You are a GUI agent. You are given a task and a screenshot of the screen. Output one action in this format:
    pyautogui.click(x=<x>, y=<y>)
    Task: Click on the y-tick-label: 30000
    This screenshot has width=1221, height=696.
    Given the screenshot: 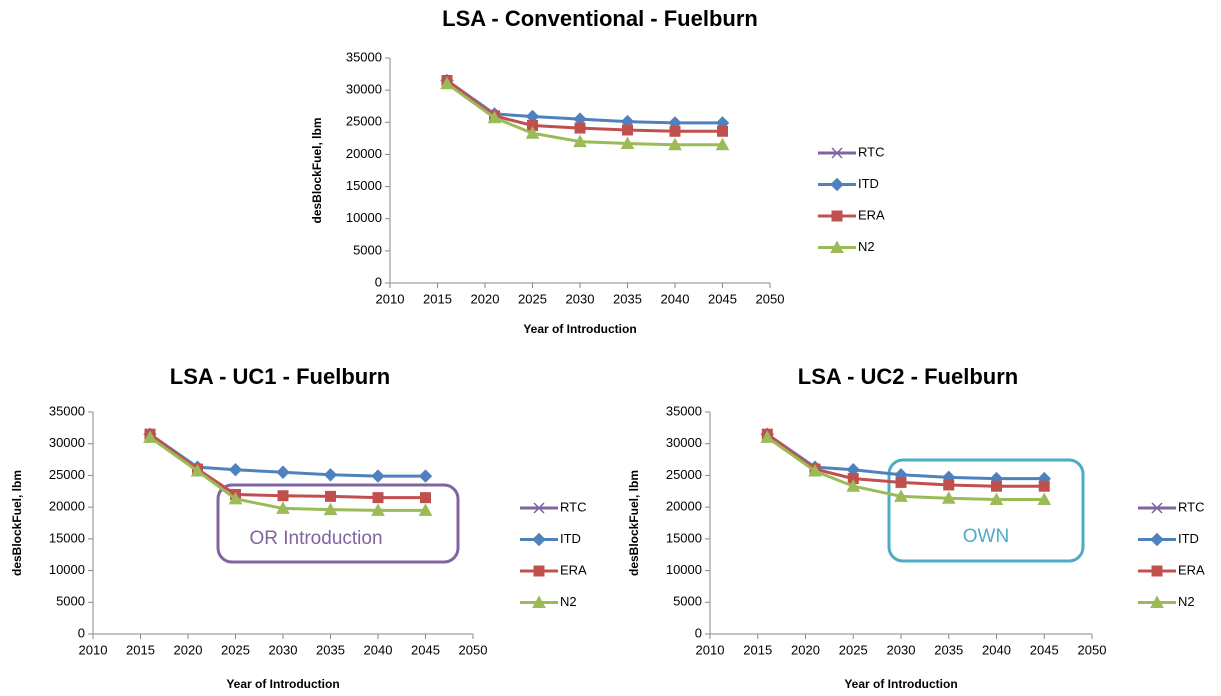 What is the action you would take?
    pyautogui.click(x=684, y=442)
    